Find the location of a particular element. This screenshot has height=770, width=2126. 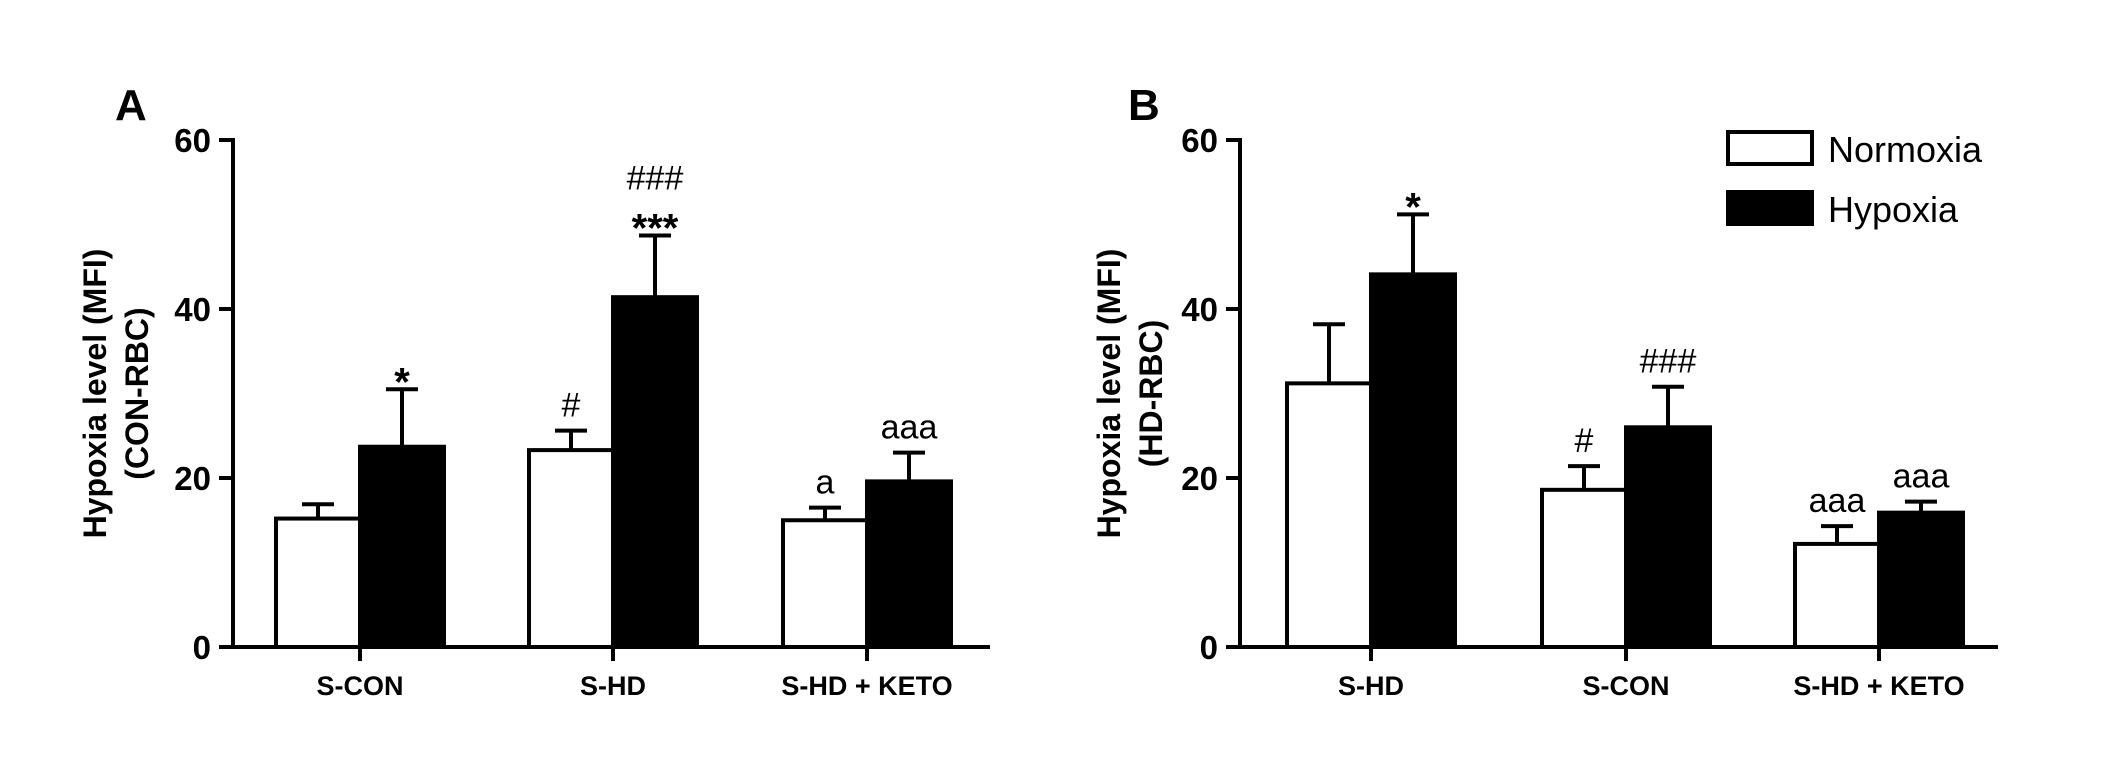

panel-b-category-label: S-HD + KETO is located at coordinates (1878, 686).